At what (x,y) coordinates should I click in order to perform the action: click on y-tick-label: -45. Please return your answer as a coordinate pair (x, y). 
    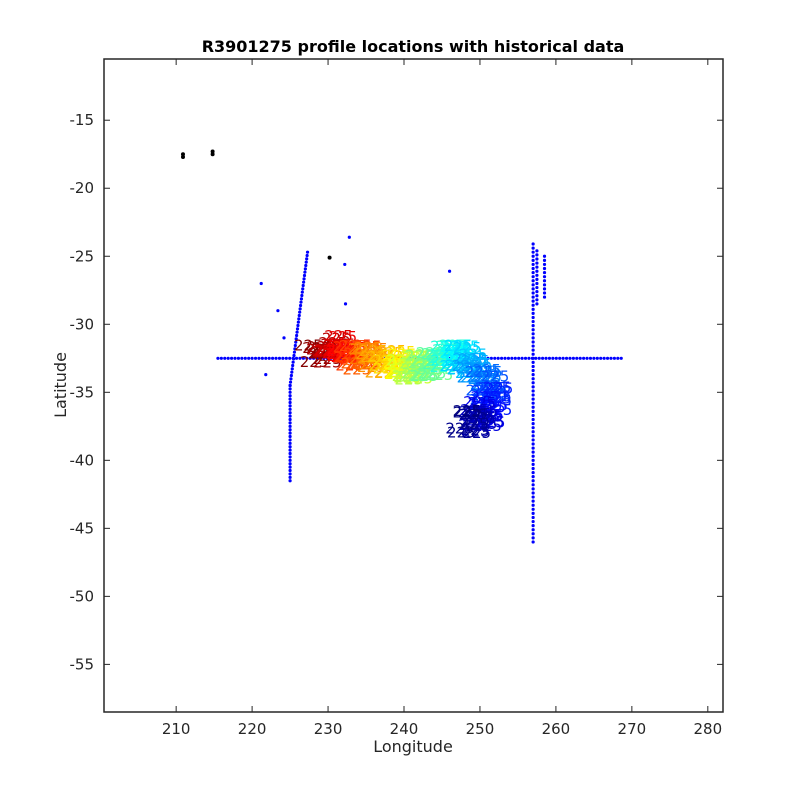
    Looking at the image, I should click on (82, 528).